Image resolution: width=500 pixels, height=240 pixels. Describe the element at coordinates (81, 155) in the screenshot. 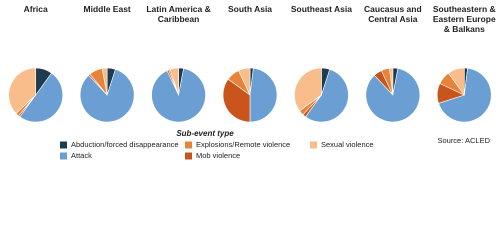

I see `legend-label: Attack` at that location.